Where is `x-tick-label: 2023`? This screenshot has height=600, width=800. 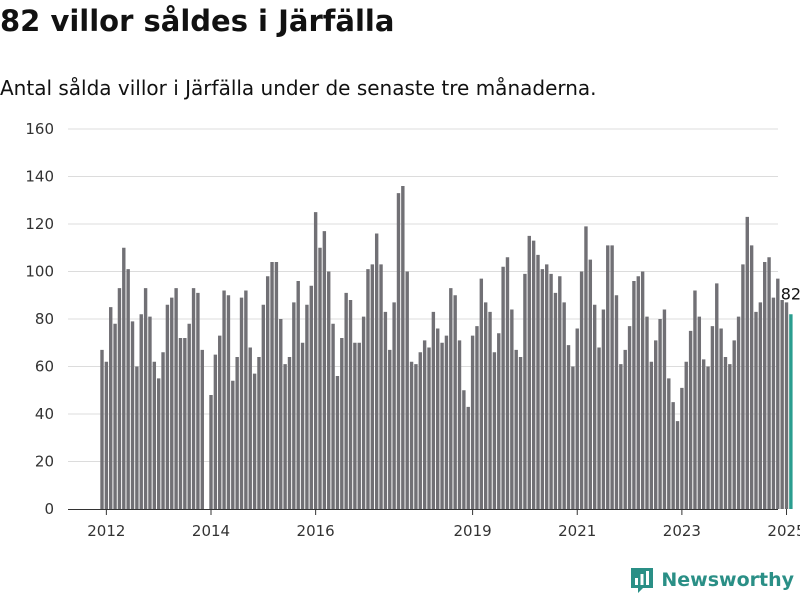
x-tick-label: 2023 is located at coordinates (682, 531).